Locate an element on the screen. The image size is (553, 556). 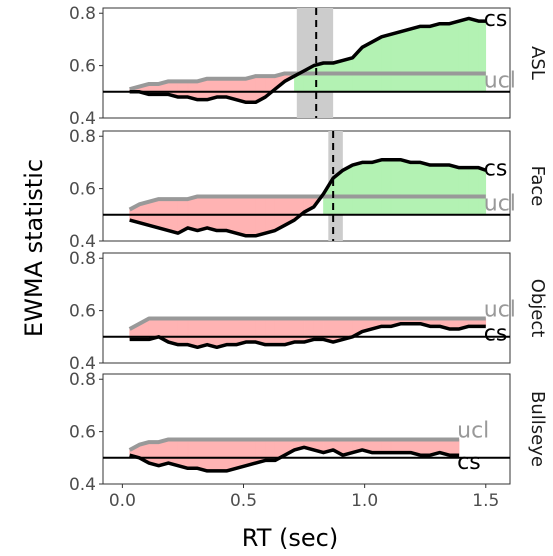
panel-strip-label: Face is located at coordinates (537, 186).